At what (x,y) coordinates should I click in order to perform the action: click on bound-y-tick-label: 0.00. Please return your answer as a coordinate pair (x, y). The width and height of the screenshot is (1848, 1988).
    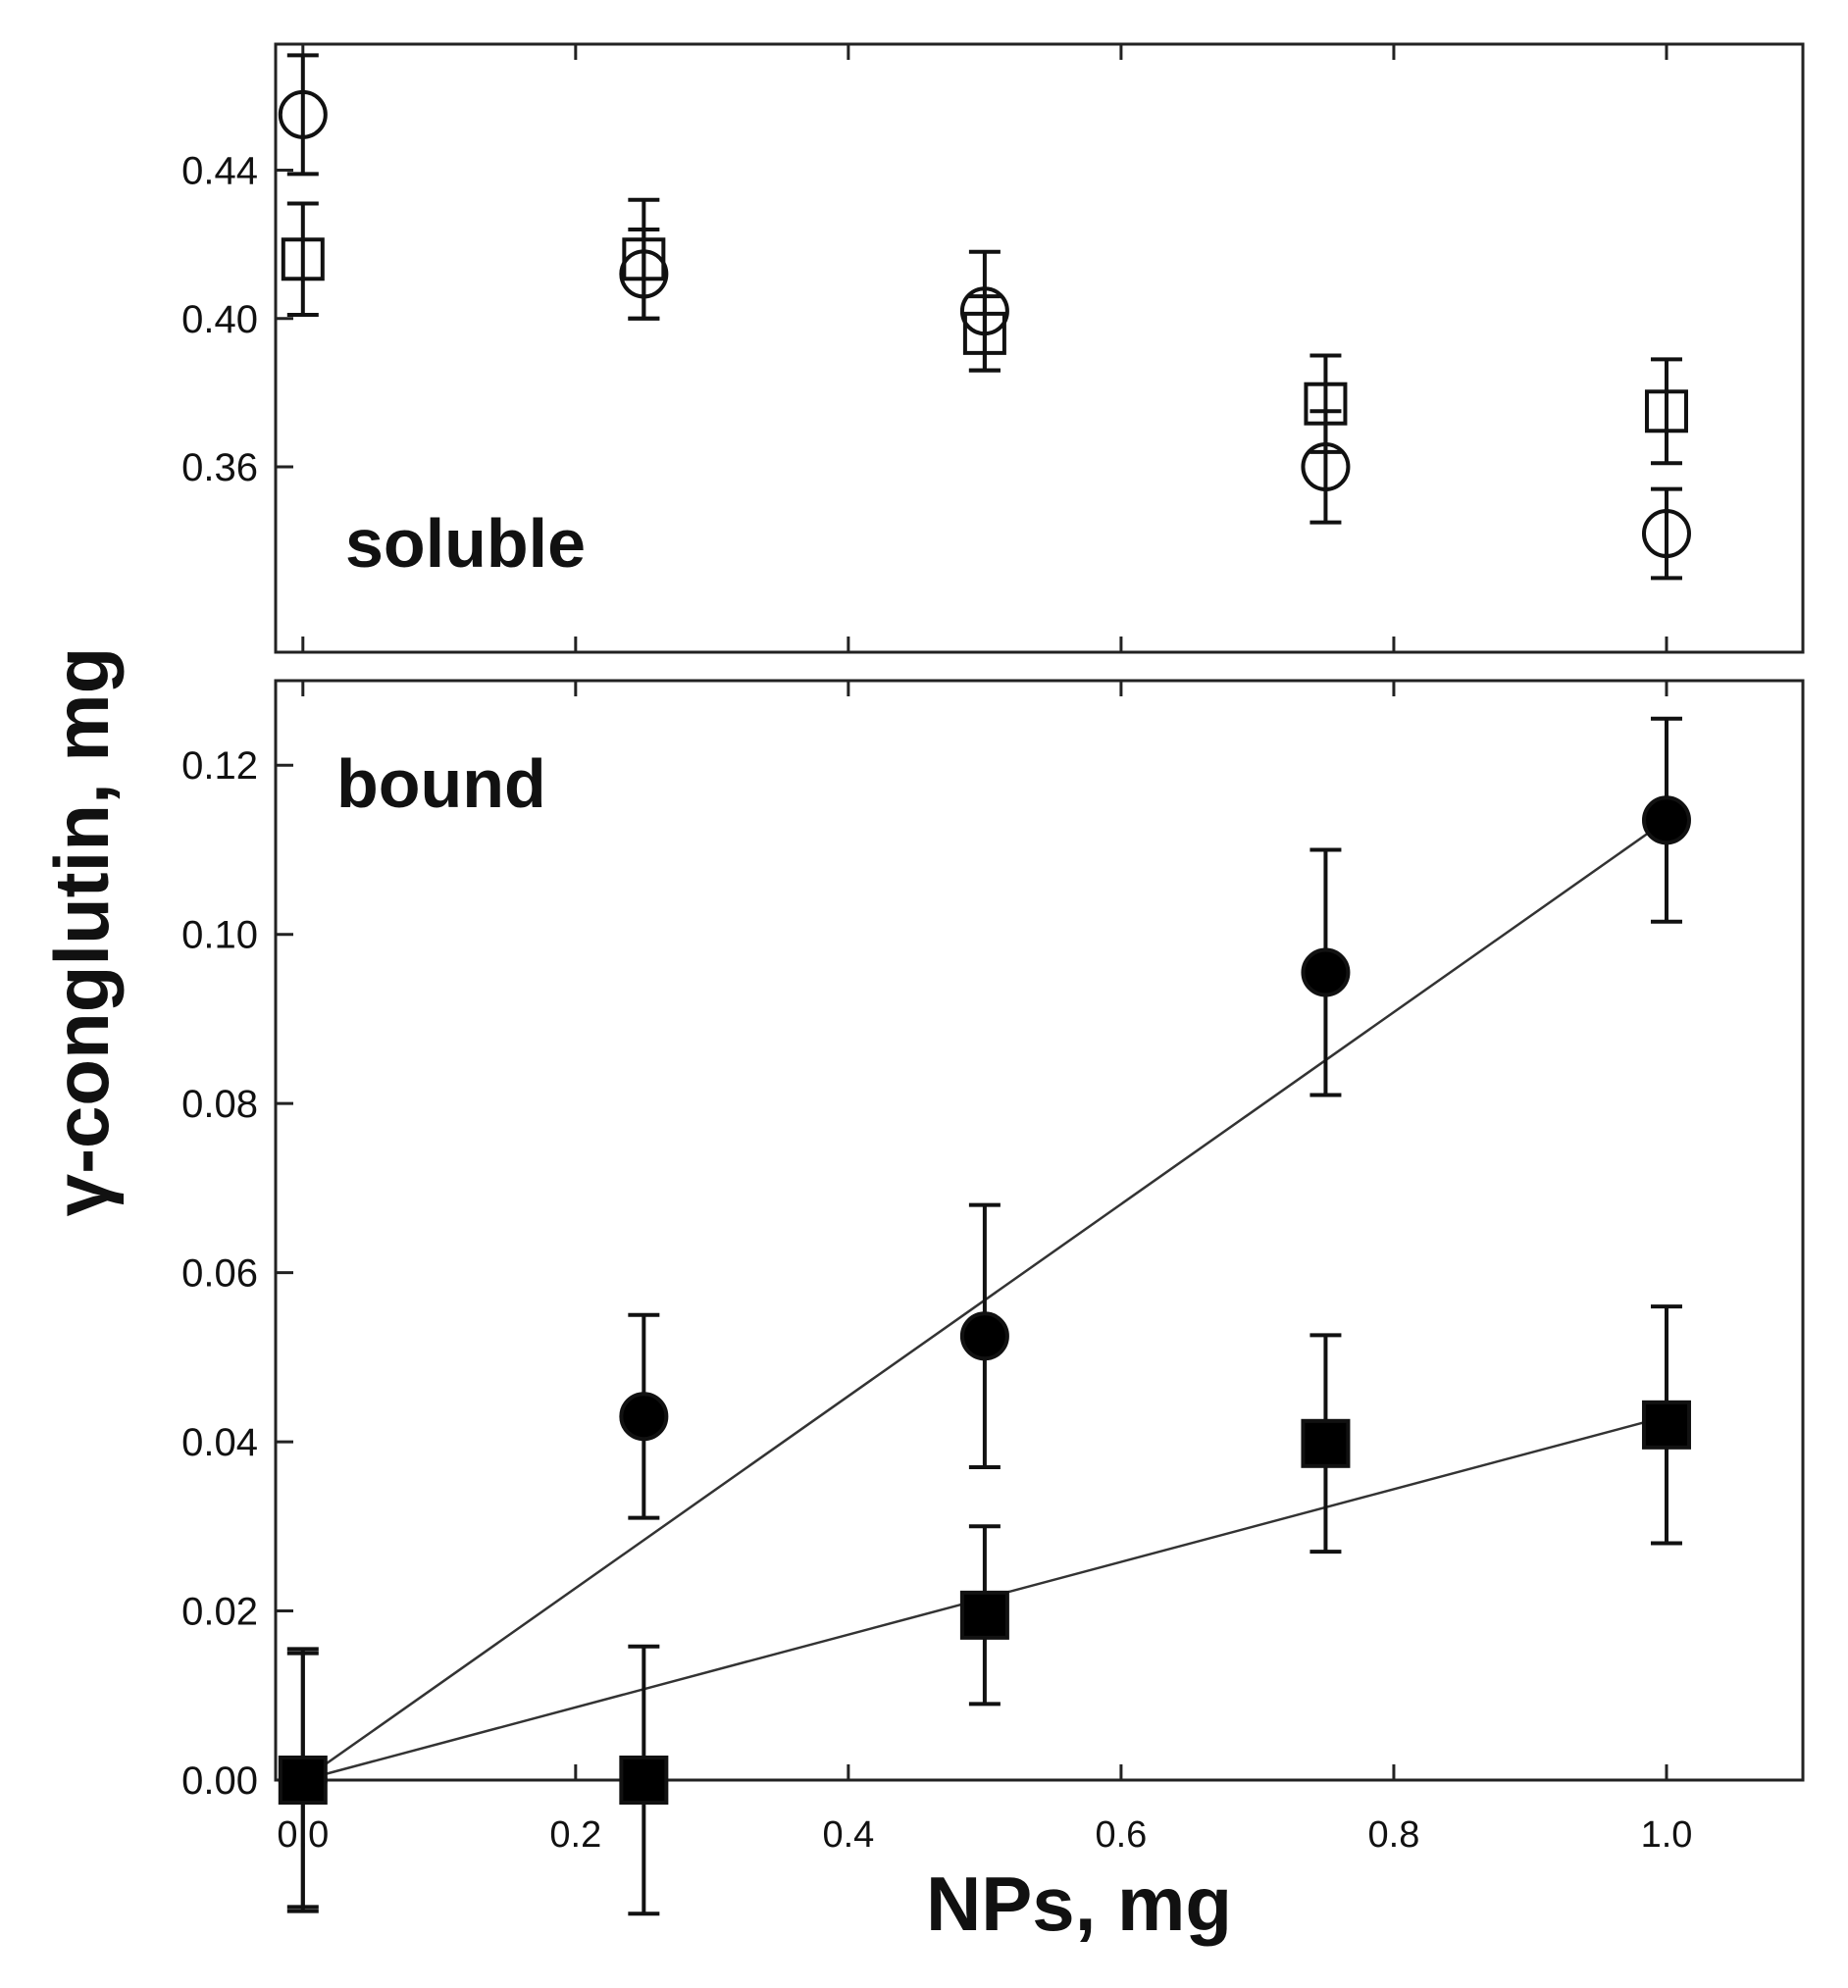
    Looking at the image, I should click on (219, 1781).